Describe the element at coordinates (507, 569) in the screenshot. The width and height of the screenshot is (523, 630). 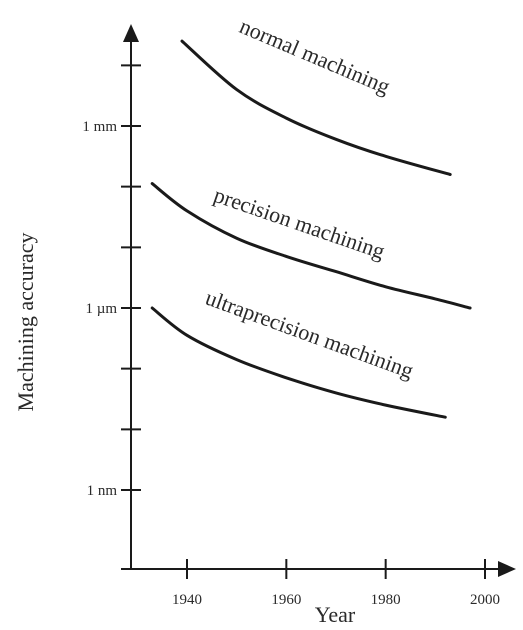
I see `x-axis-arrow-icon` at that location.